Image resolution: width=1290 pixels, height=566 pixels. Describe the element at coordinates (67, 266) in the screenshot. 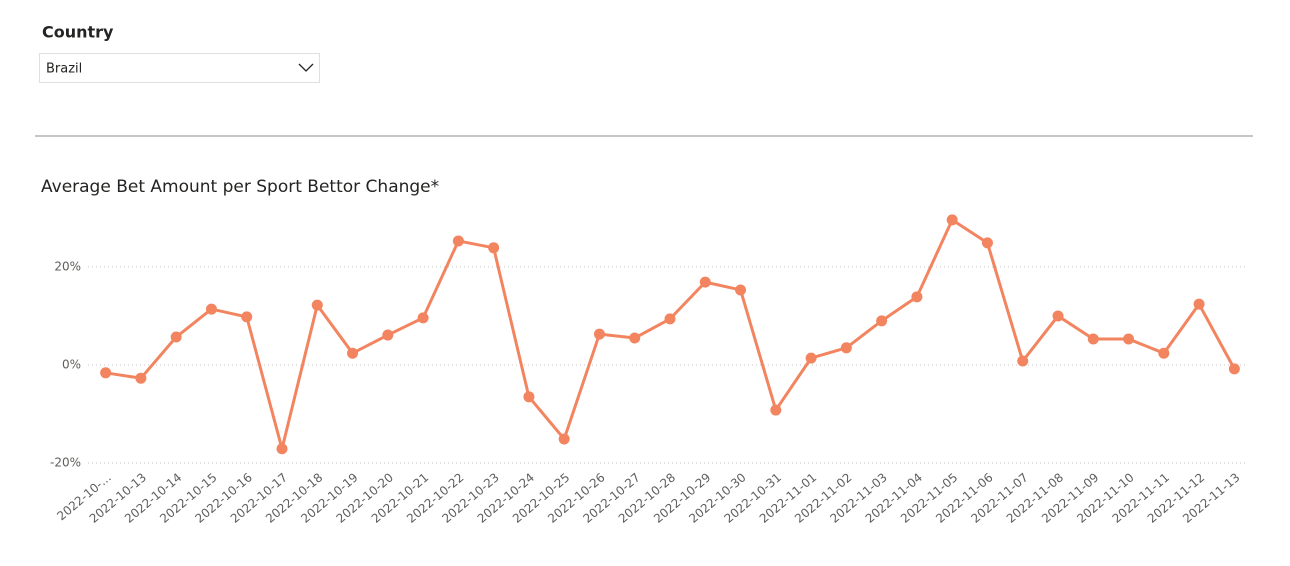

I see `y-tick-label: 20%` at that location.